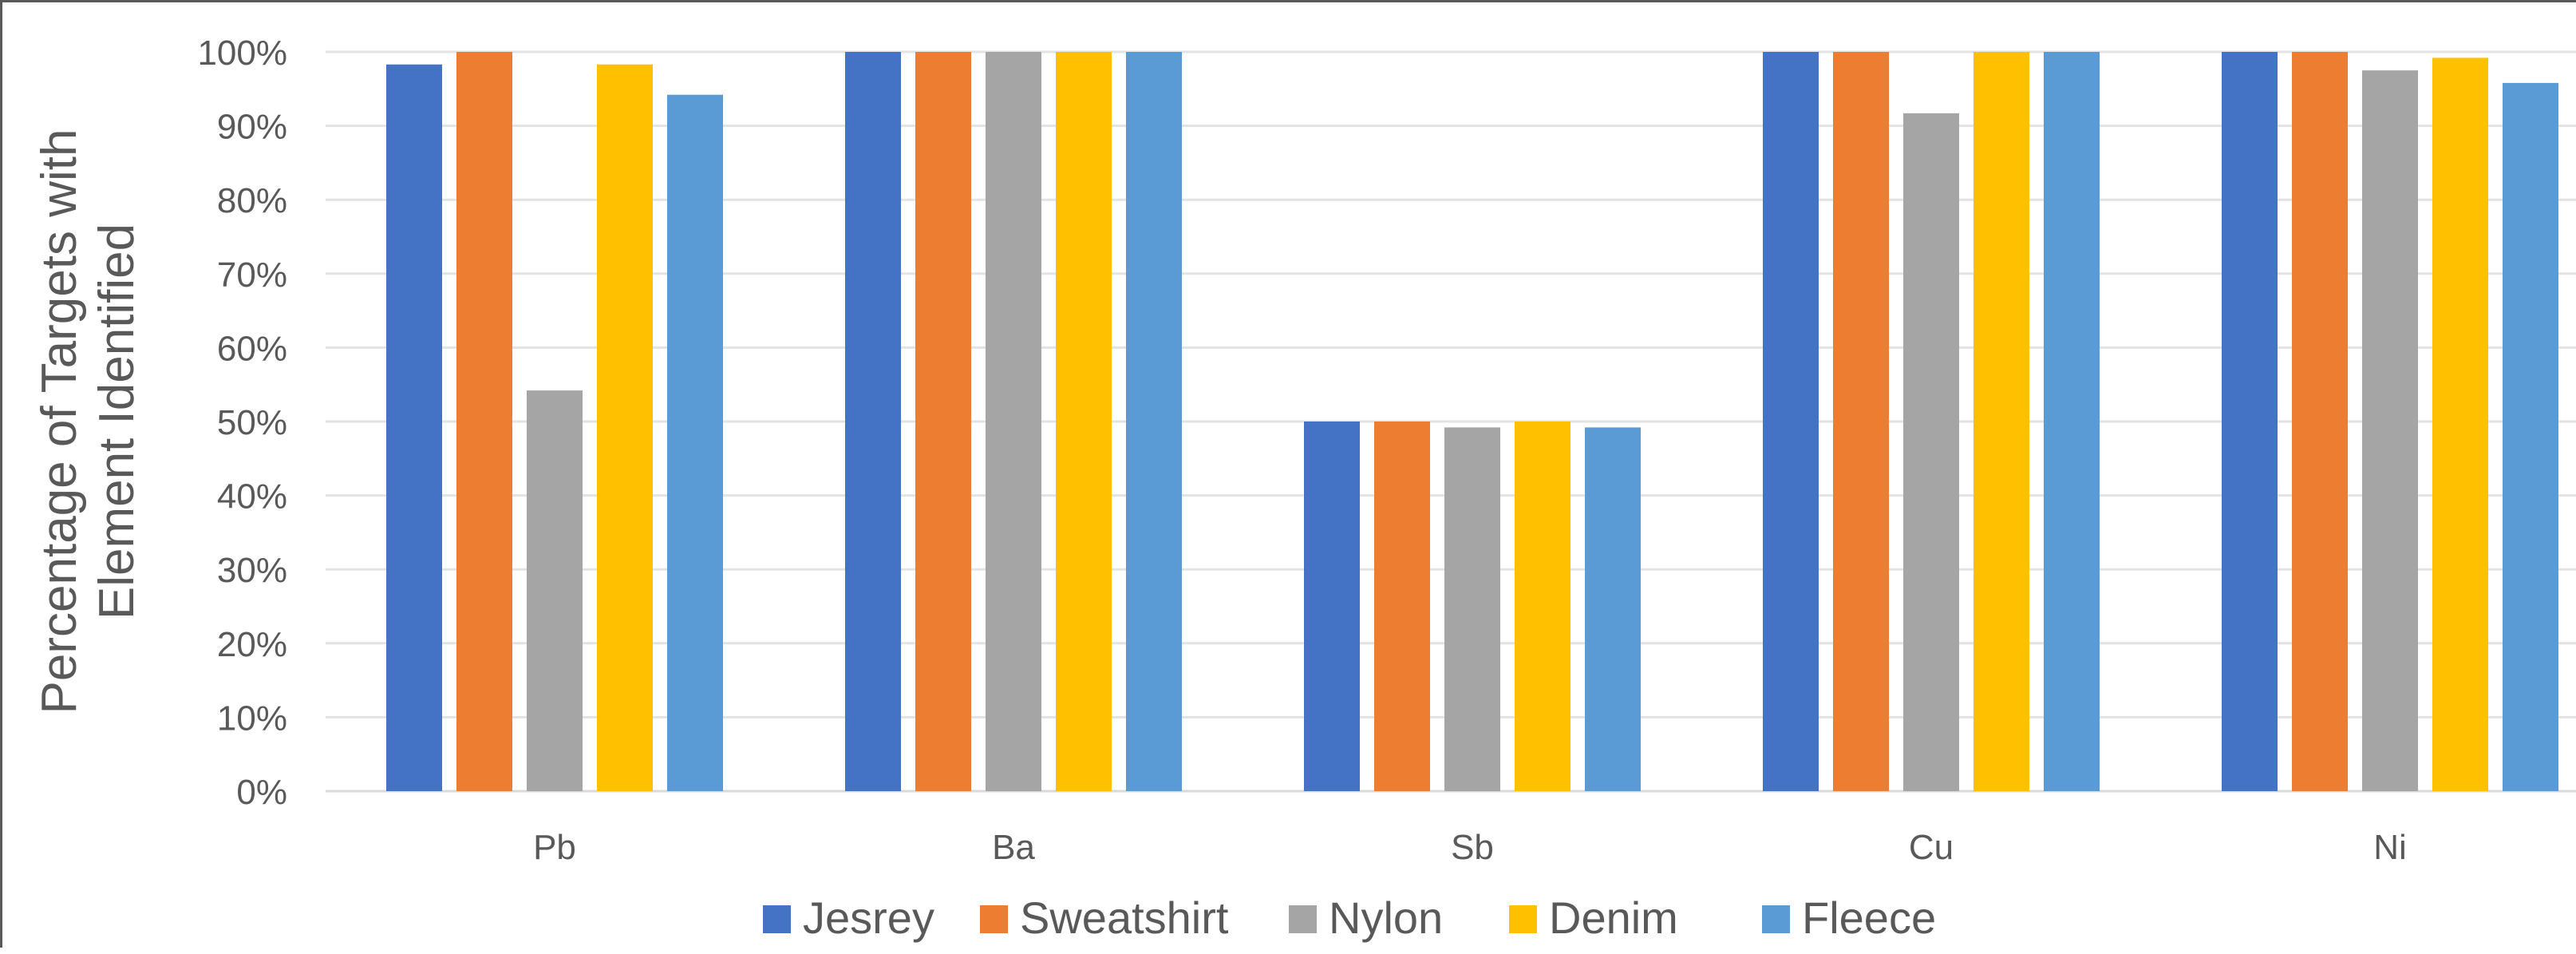 This screenshot has width=2576, height=954. I want to click on legend-label-fleece: Fleece, so click(1869, 918).